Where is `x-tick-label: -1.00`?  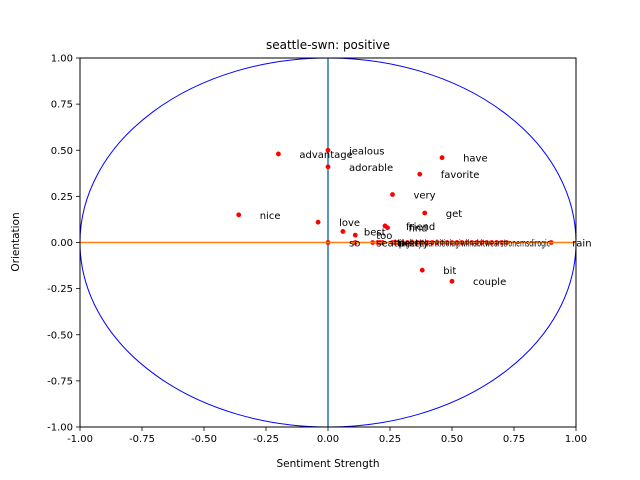 x-tick-label: -1.00 is located at coordinates (80, 439).